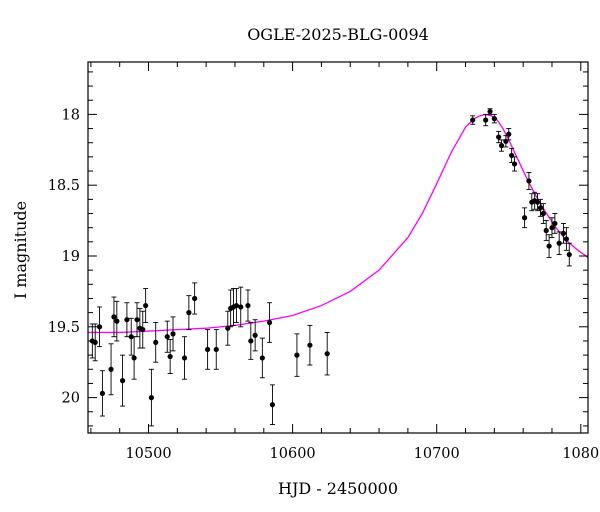  What do you see at coordinates (338, 488) in the screenshot?
I see `x-axis-label: HJD - 2450000` at bounding box center [338, 488].